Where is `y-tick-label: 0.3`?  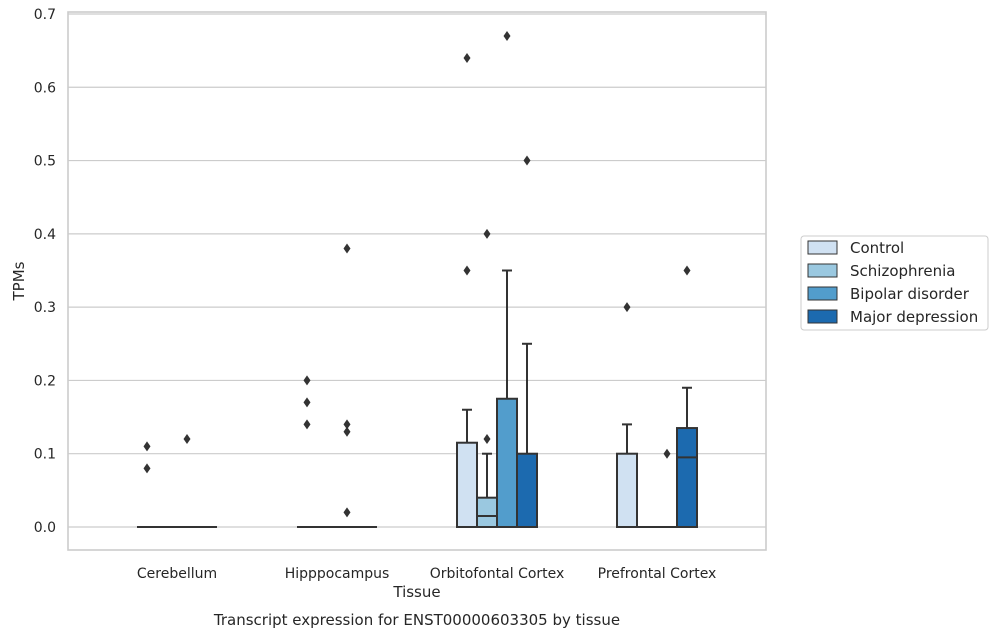 y-tick-label: 0.3 is located at coordinates (45, 308).